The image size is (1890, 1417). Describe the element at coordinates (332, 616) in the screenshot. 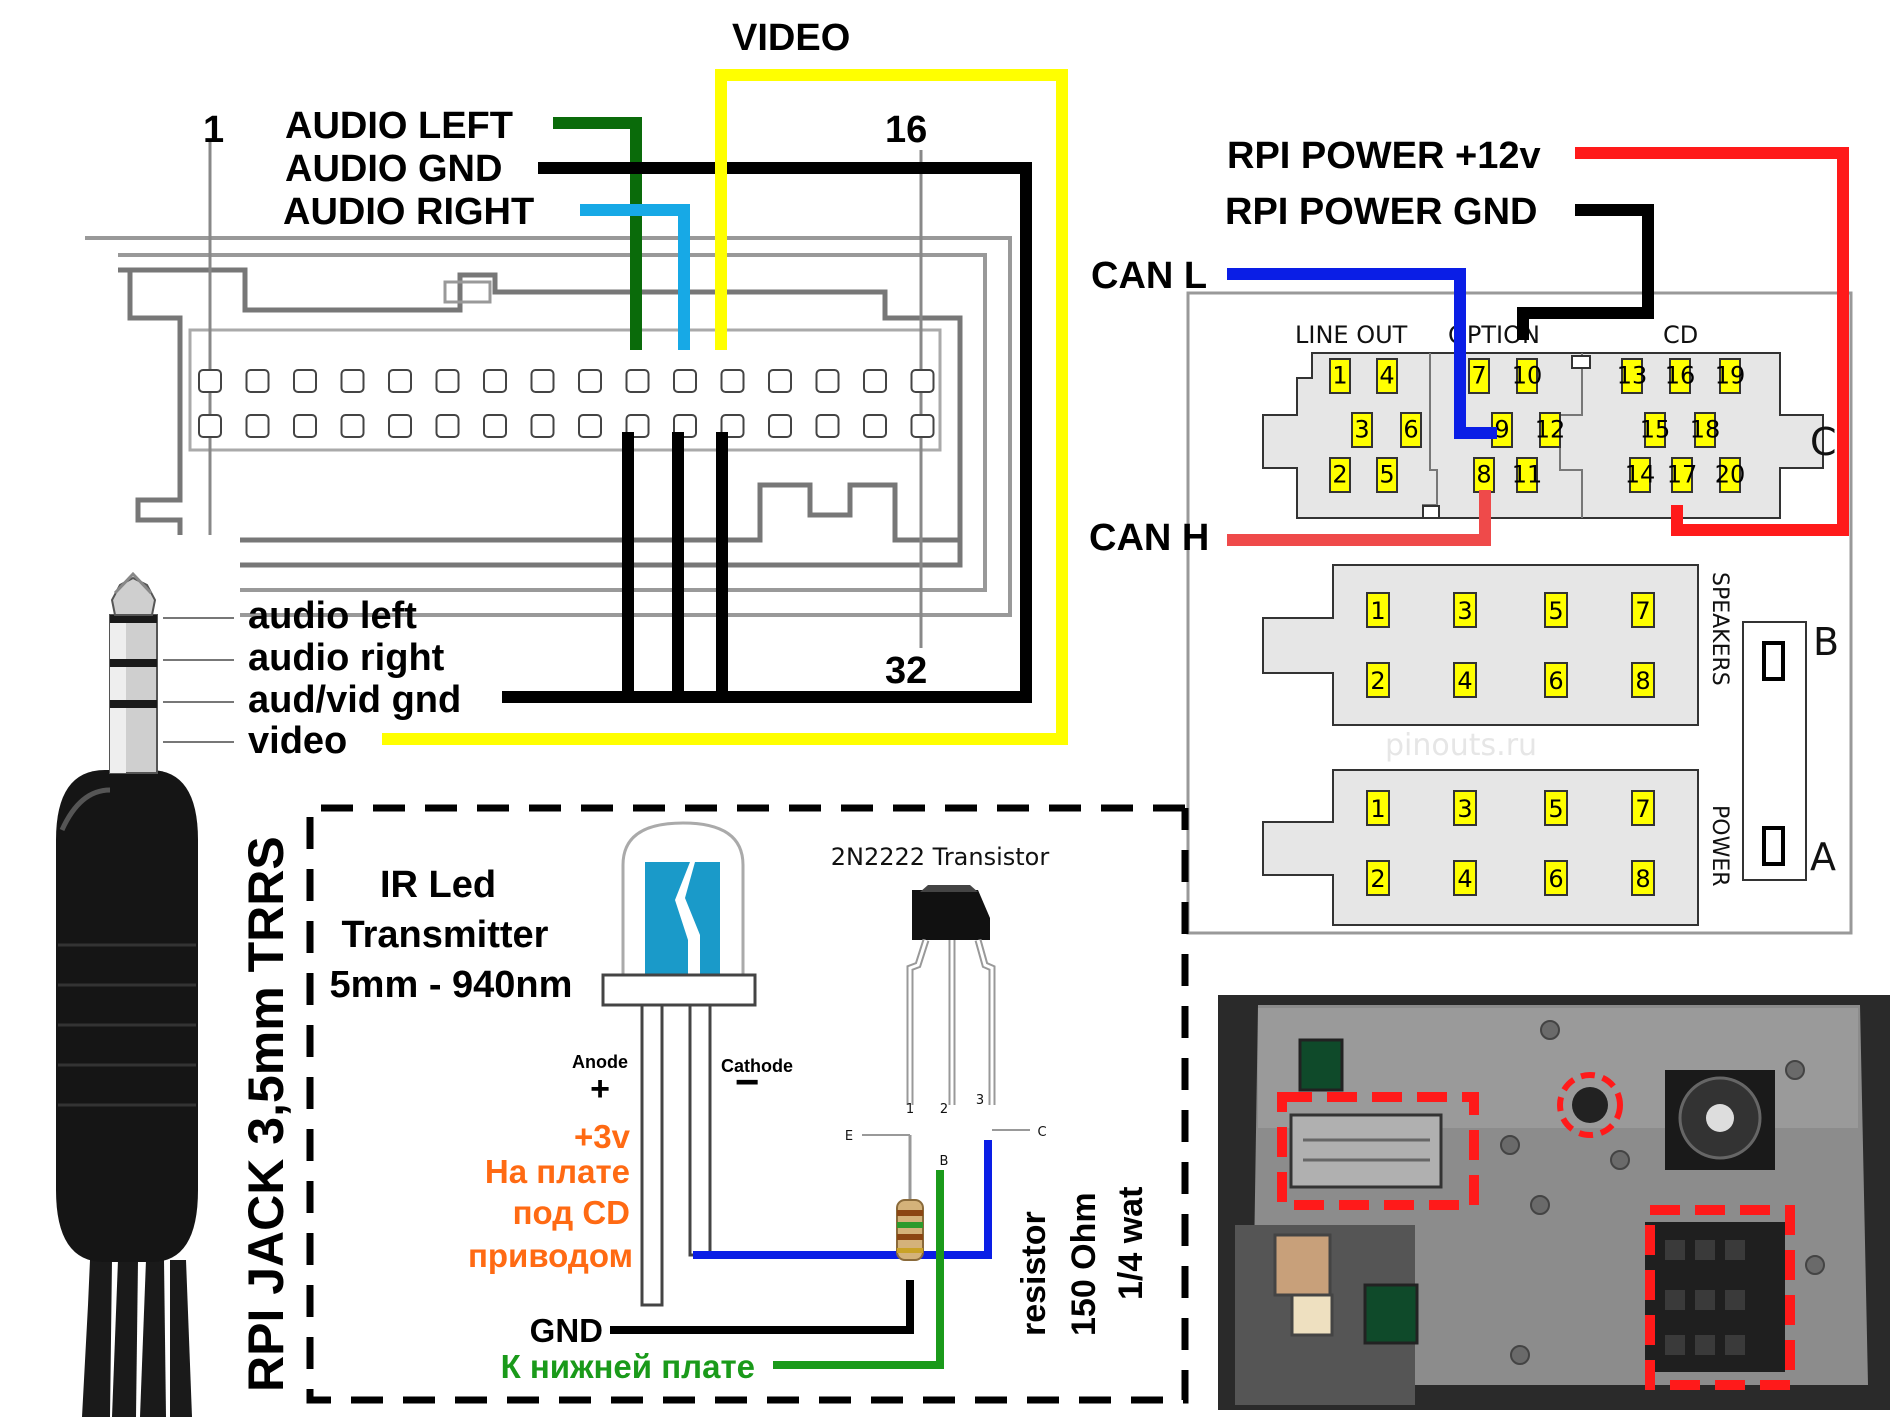

I see `ring-audio-left-label: audio left` at that location.